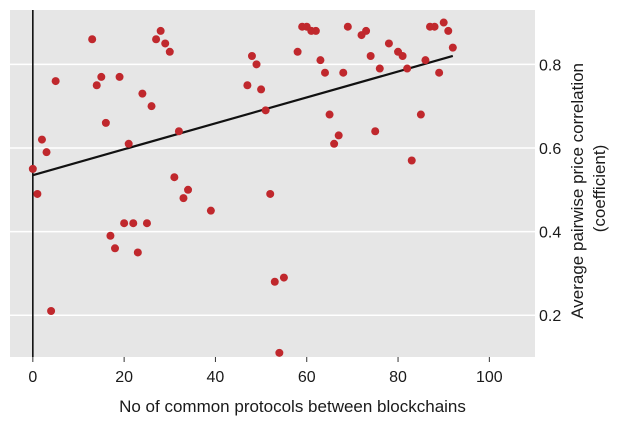  What do you see at coordinates (265, 371) in the screenshot?
I see `x-axis-ticks: 0 20 40 60 80 100` at bounding box center [265, 371].